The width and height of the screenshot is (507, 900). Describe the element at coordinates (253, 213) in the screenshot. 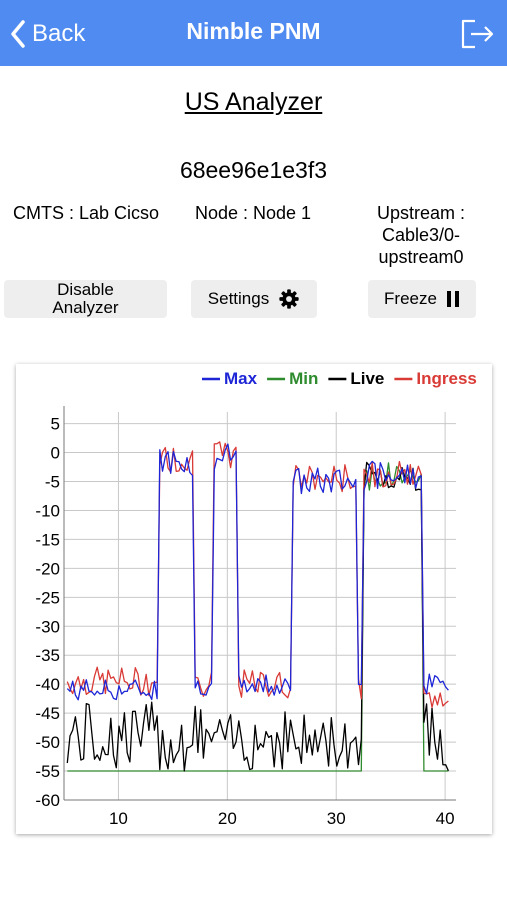

I see `node-info: Node : Node 1` at that location.